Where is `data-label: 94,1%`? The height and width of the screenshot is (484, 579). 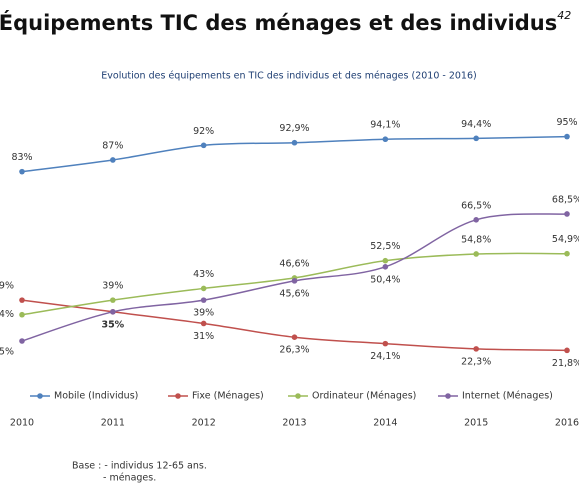
data-label: 94,1% is located at coordinates (385, 125).